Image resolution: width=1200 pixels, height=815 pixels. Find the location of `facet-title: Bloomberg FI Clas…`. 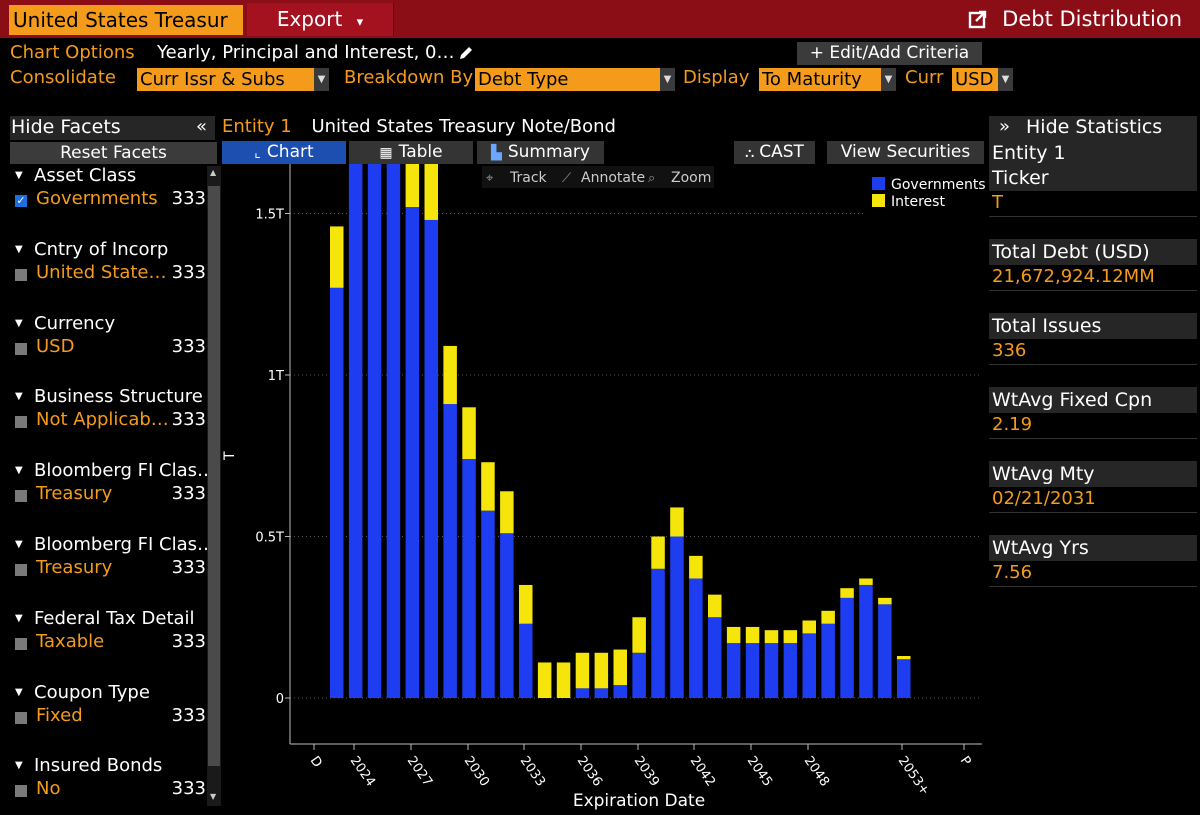

facet-title: Bloomberg FI Clas… is located at coordinates (125, 544).